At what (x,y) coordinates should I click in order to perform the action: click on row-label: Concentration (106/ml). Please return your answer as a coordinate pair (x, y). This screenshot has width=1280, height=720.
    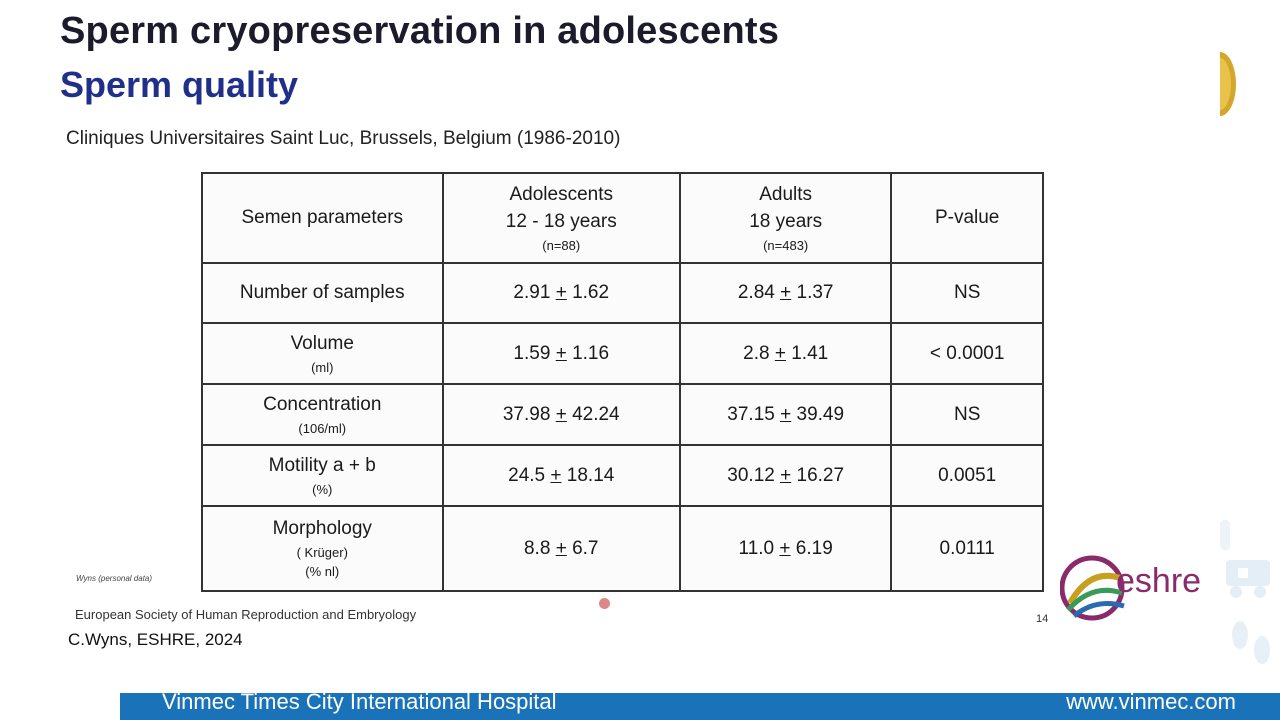
    Looking at the image, I should click on (322, 414).